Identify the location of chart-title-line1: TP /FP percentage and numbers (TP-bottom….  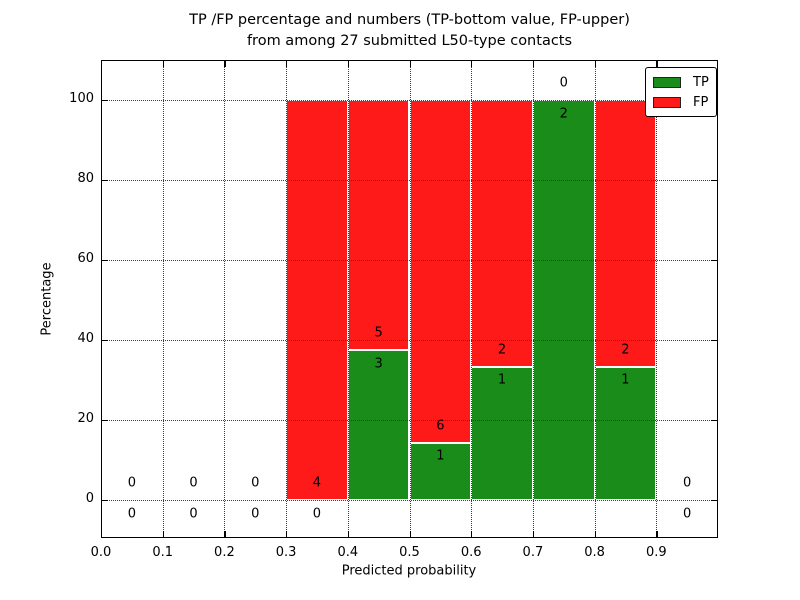
(409, 20).